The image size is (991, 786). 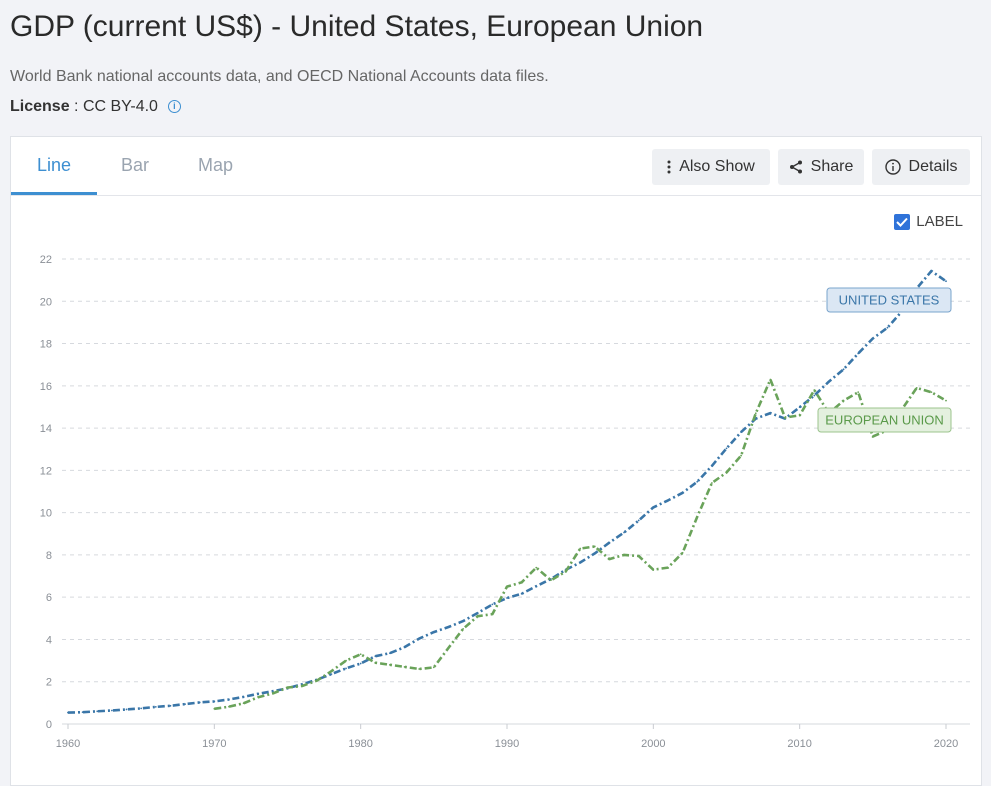 What do you see at coordinates (796, 167) in the screenshot?
I see `share-icon` at bounding box center [796, 167].